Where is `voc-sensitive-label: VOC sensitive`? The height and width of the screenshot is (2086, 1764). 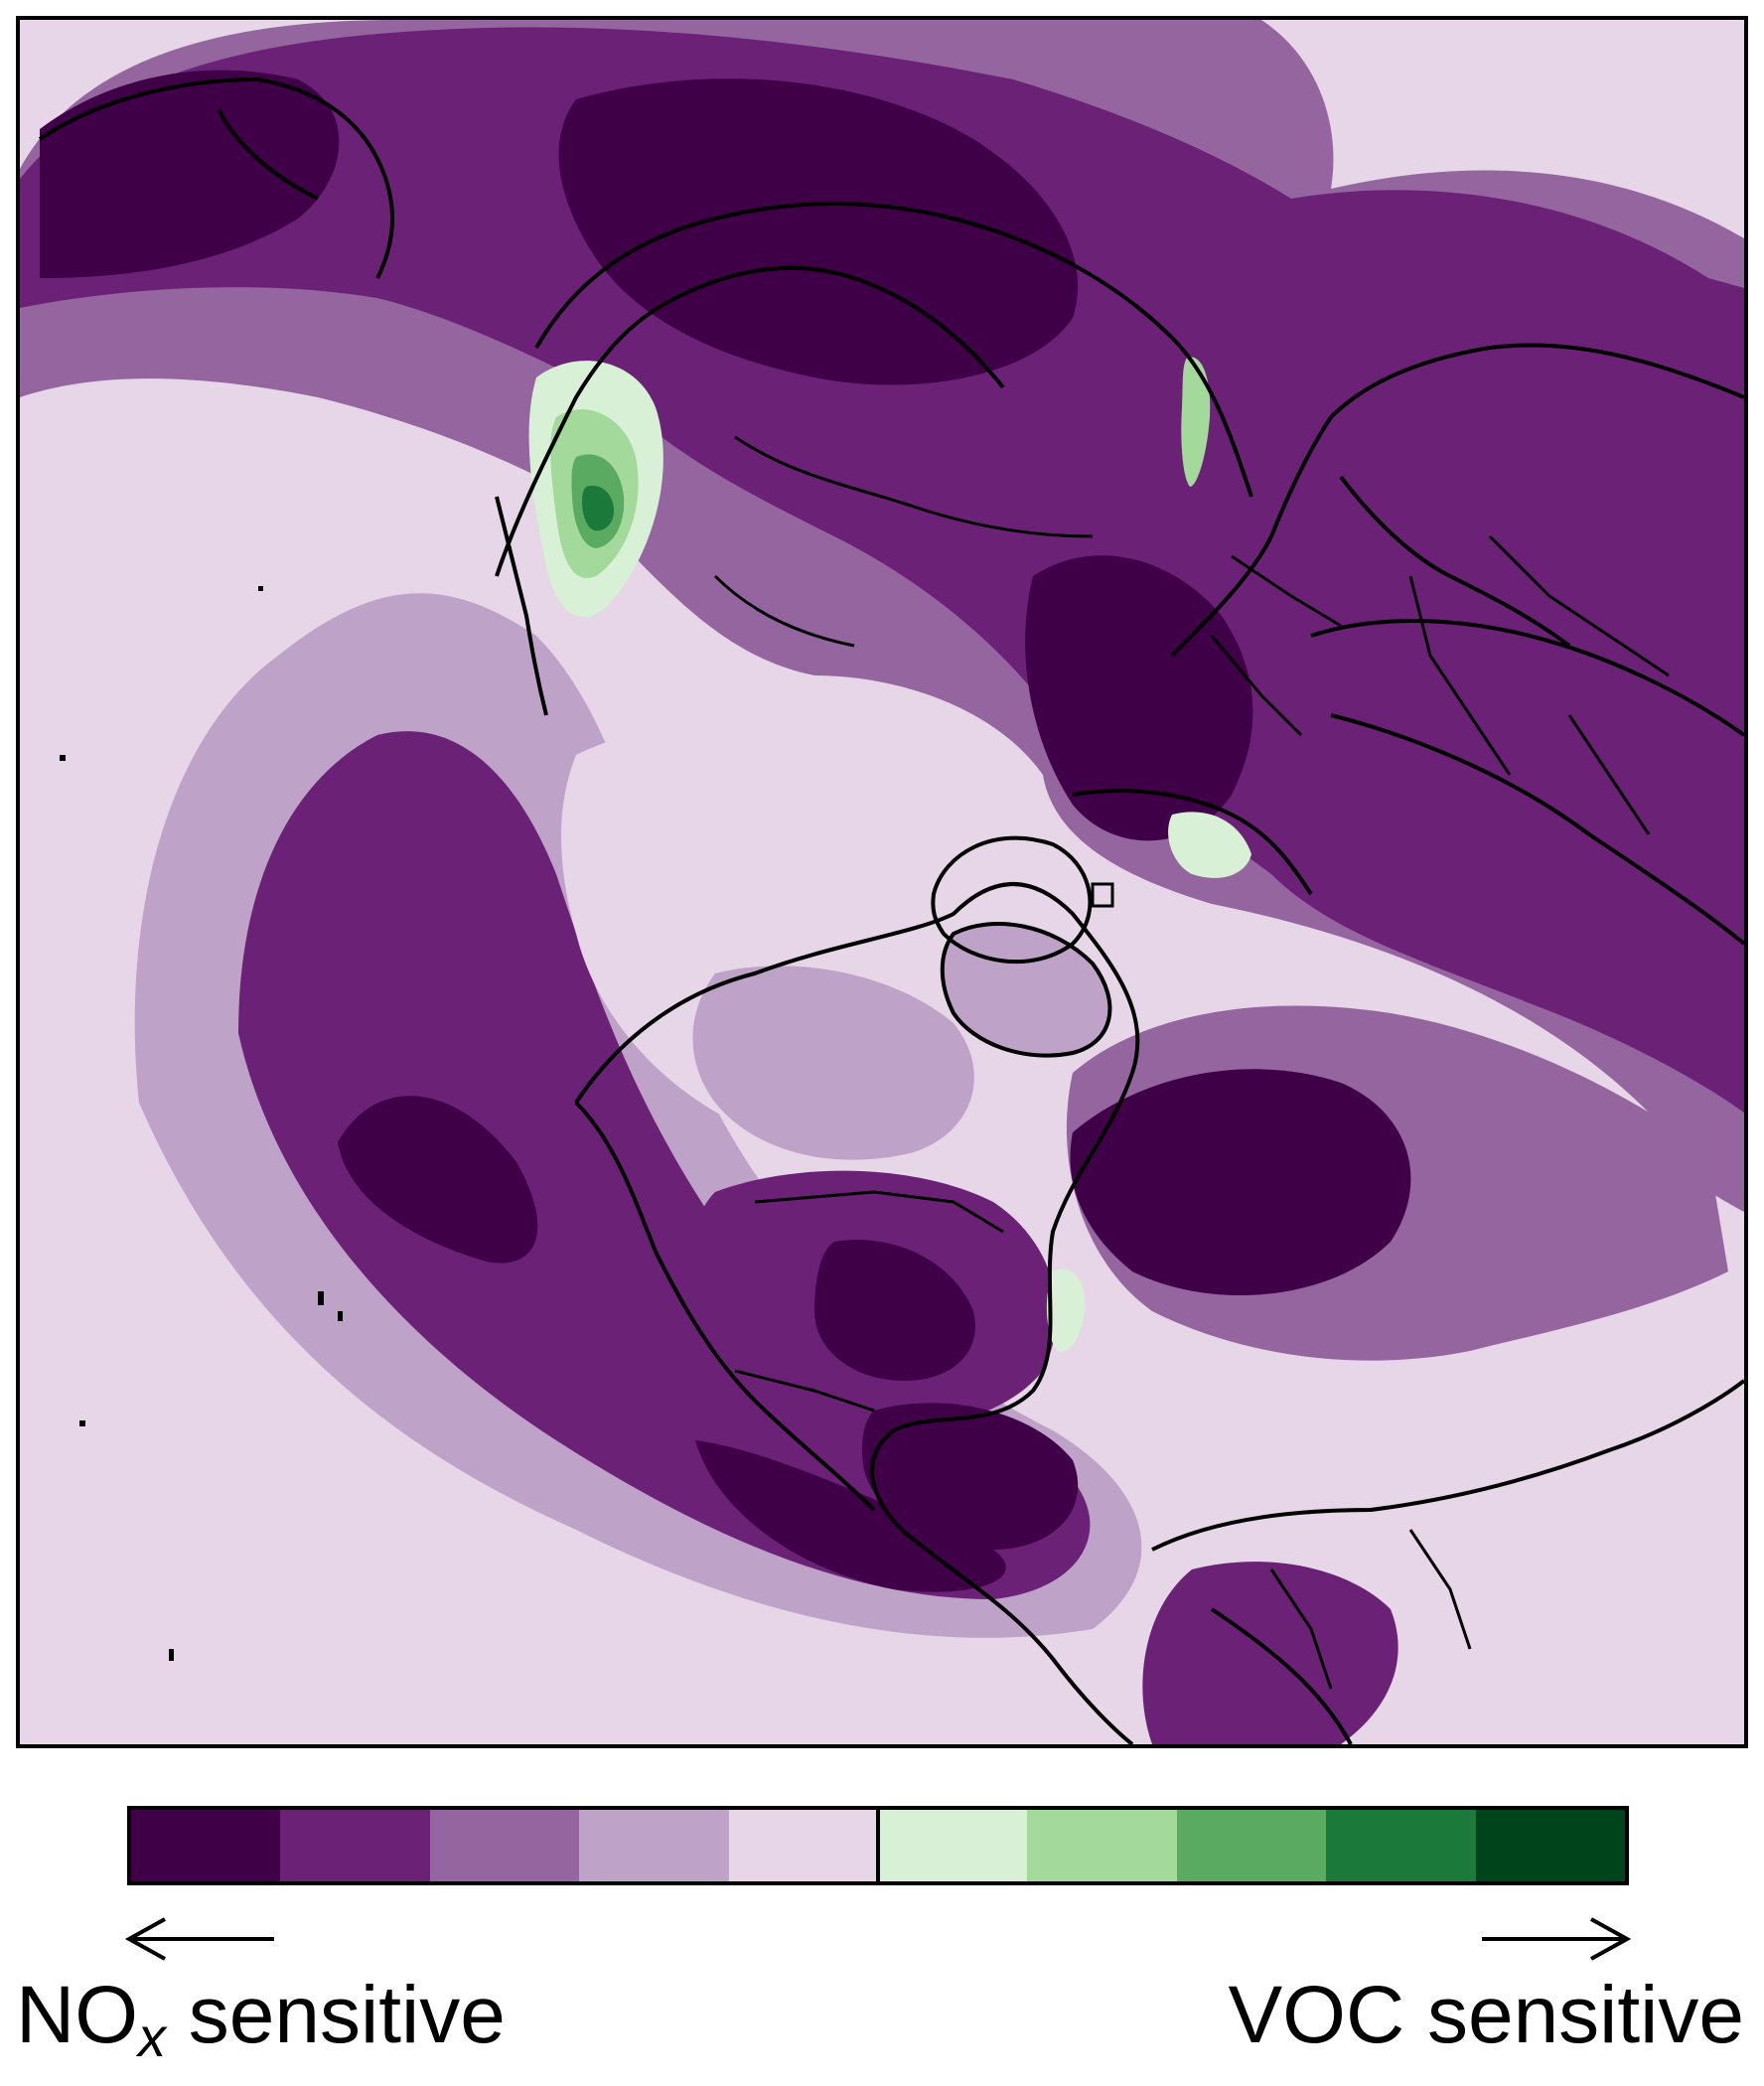 voc-sensitive-label: VOC sensitive is located at coordinates (1486, 2015).